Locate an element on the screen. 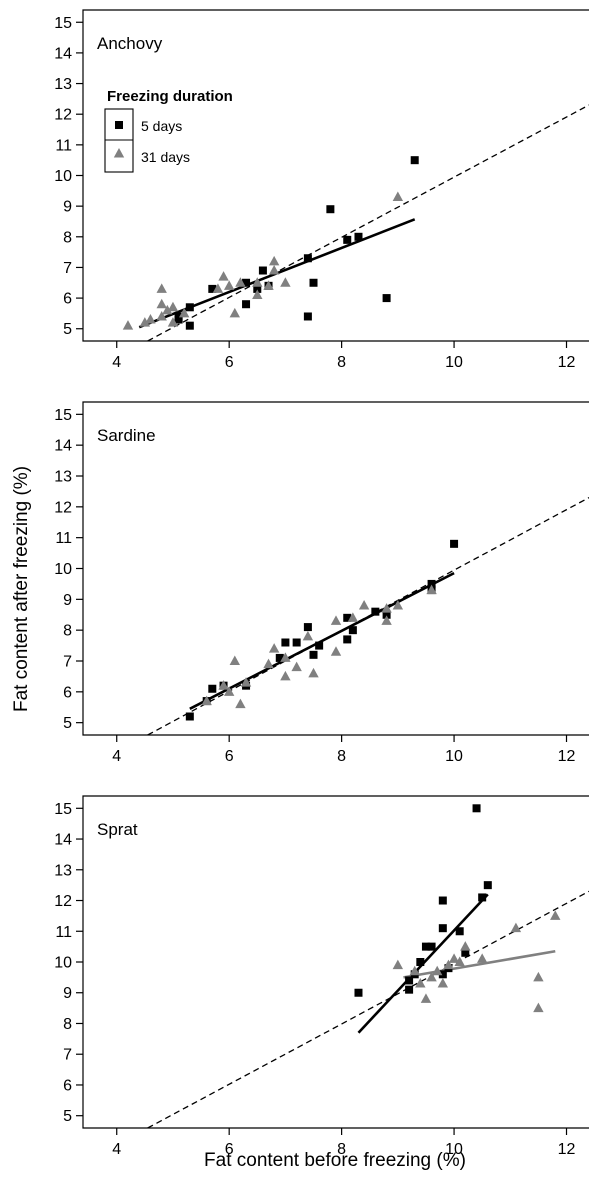 This screenshot has width=589, height=1178. panel-title: Sprat is located at coordinates (117, 829).